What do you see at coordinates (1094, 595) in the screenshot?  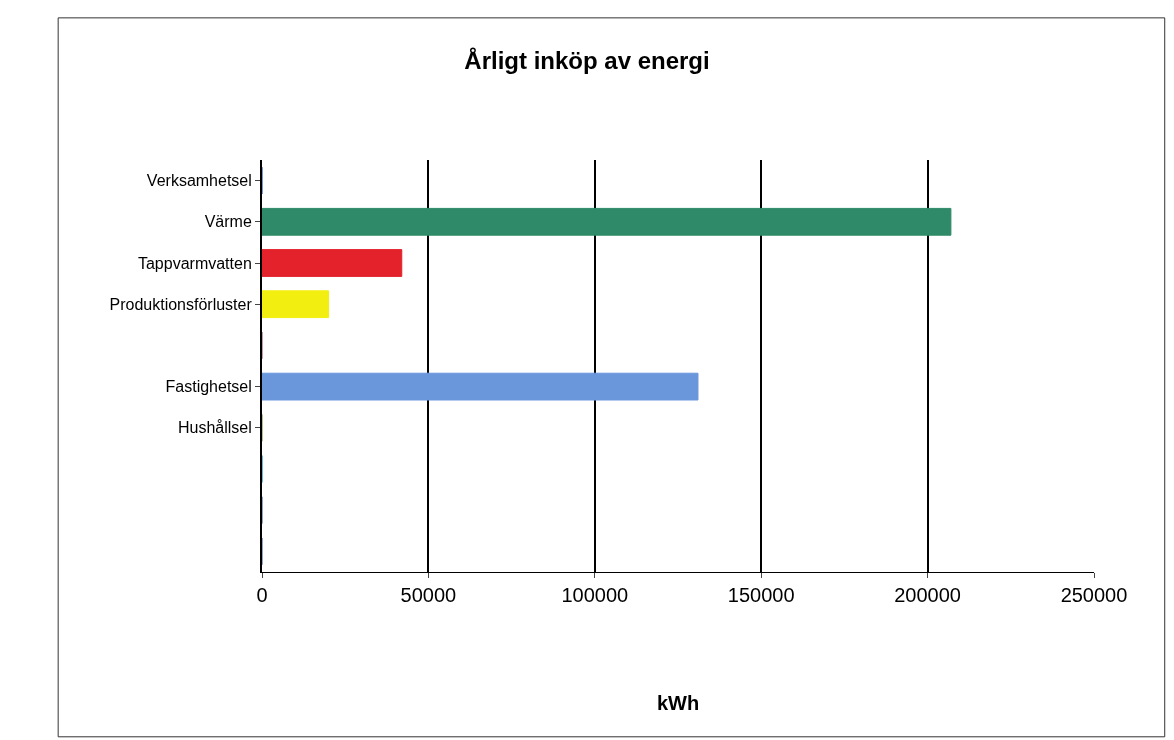 I see `x-tick-label: 250000` at bounding box center [1094, 595].